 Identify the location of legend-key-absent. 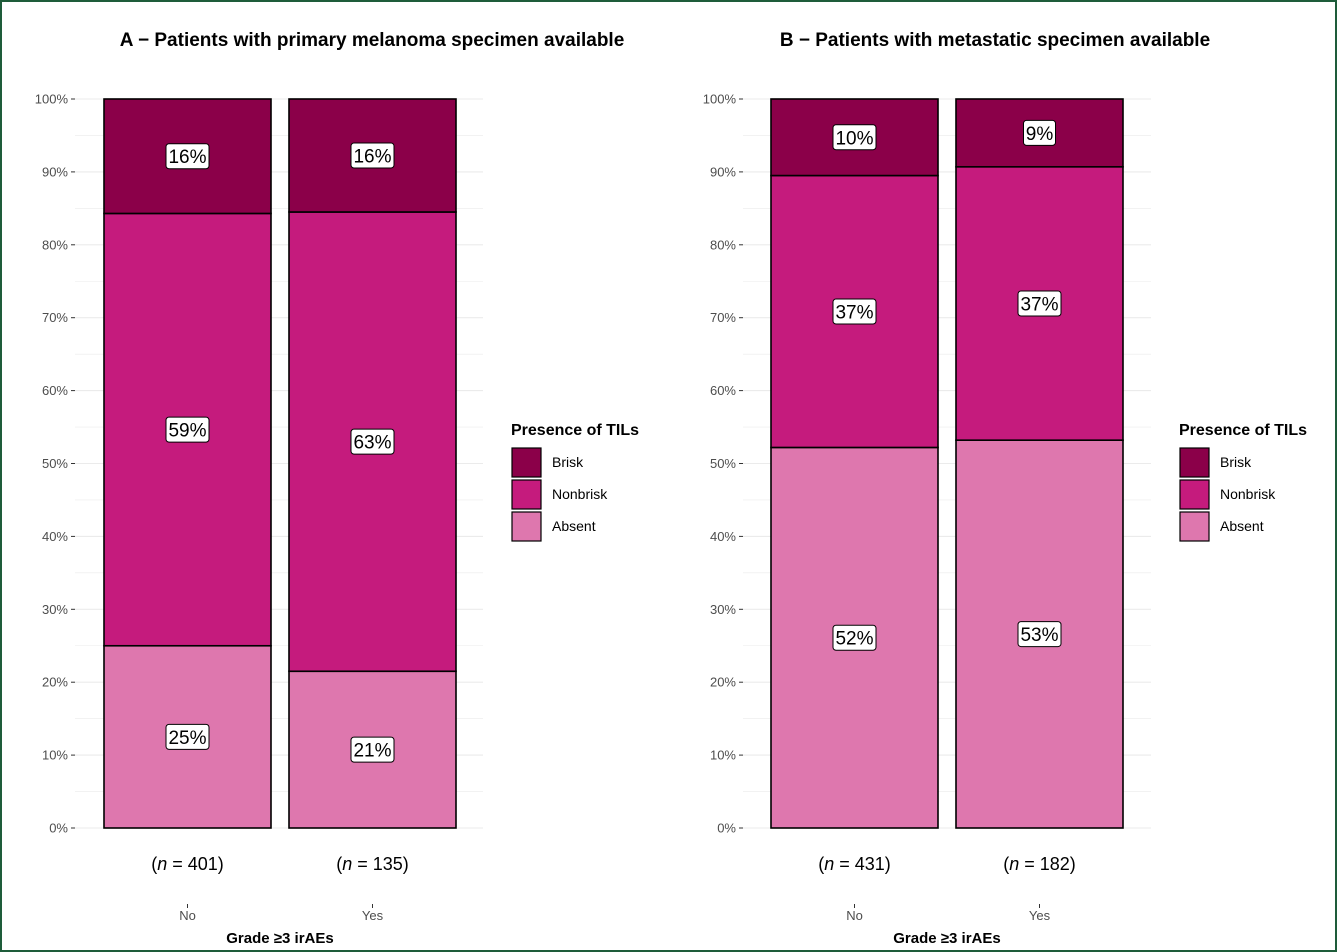
(526, 526).